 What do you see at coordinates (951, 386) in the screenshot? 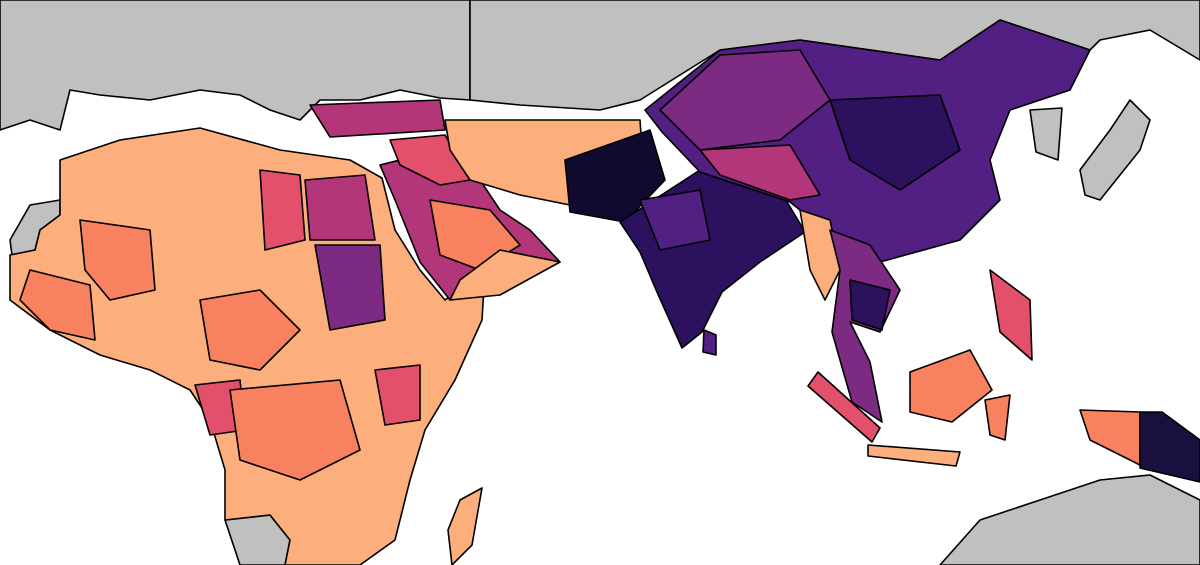
I see `borneo` at bounding box center [951, 386].